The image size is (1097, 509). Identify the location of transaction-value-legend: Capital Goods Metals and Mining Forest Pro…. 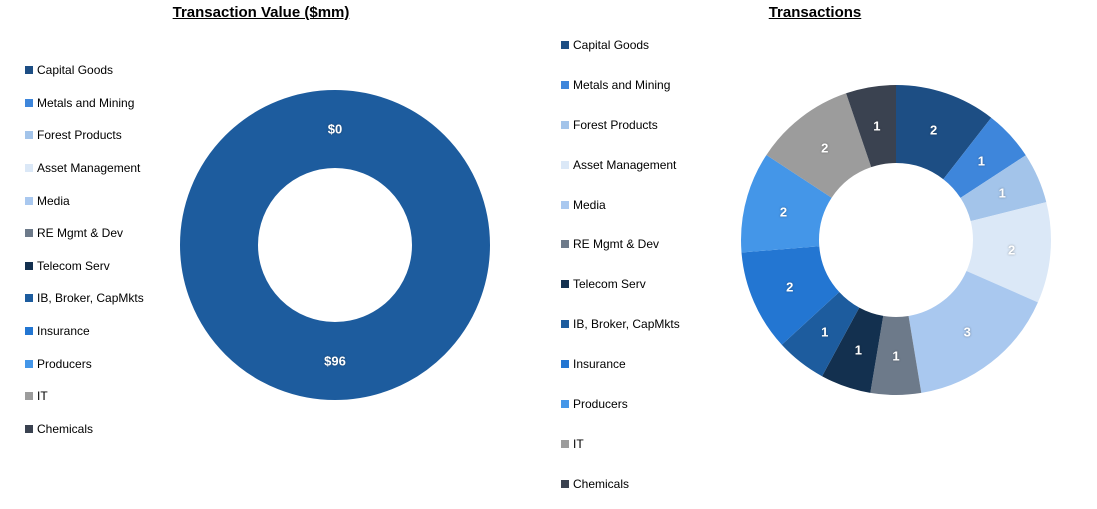
(84, 249).